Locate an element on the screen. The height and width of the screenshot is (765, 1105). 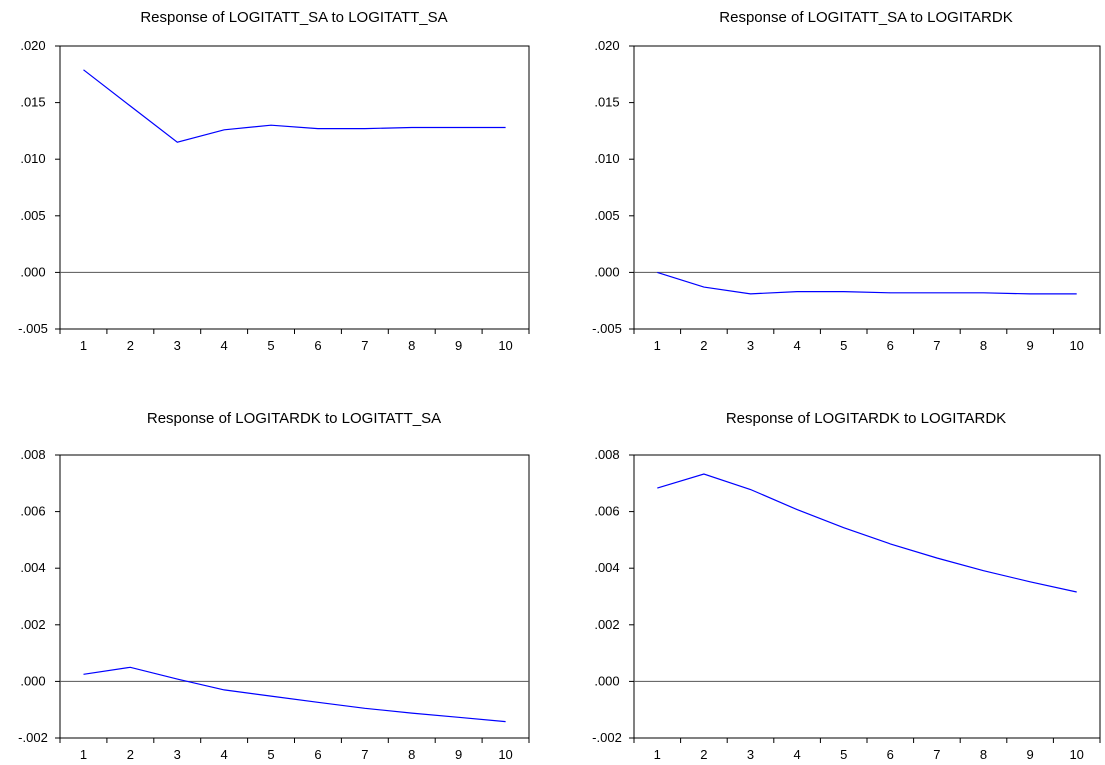
chart-title: Response of LOGITATT_SA to LOGITATT_SA is located at coordinates (293, 17).